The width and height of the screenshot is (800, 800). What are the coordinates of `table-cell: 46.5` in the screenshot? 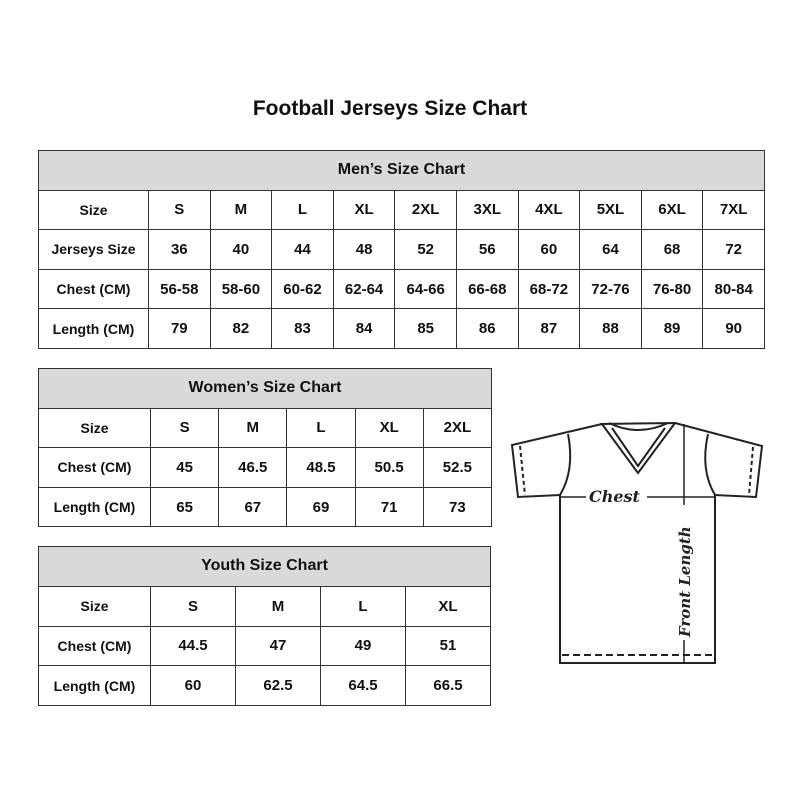 It's located at (253, 467).